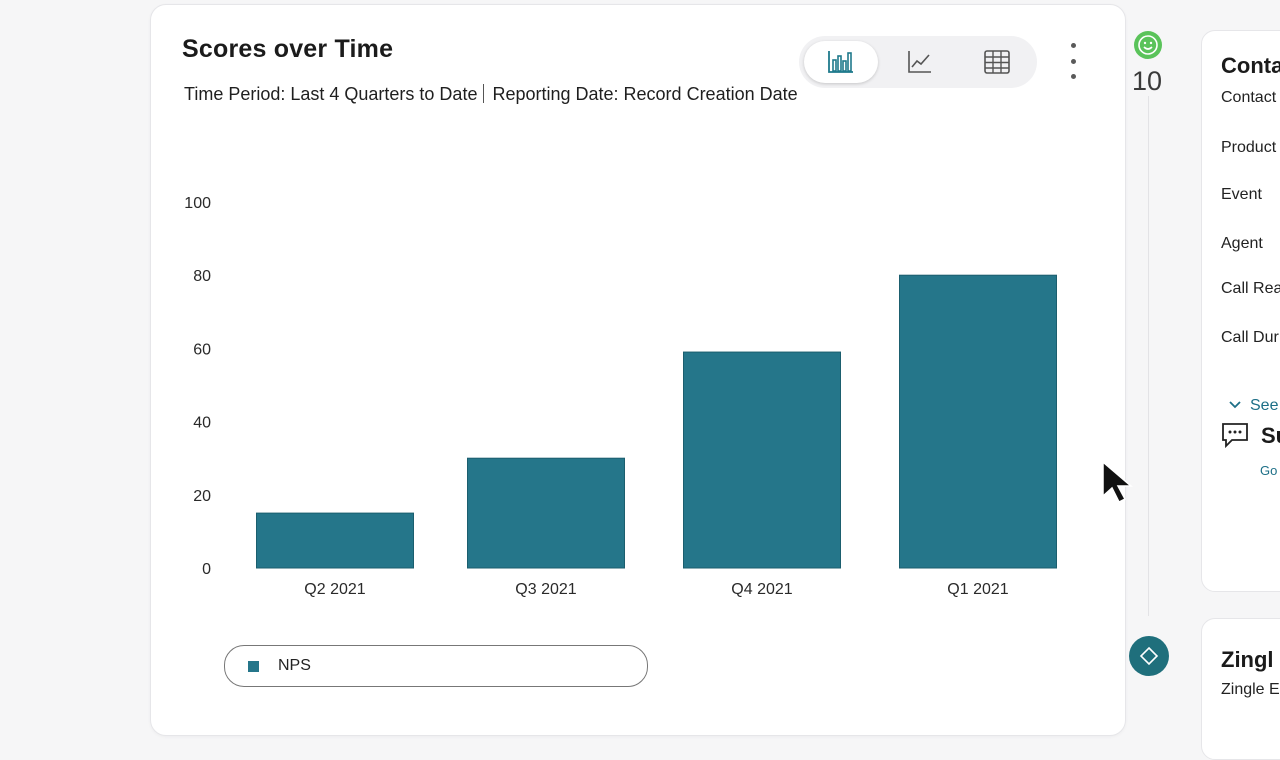 This screenshot has height=760, width=1280. I want to click on reporting-date-label: Reporting Date: Record Creation Date, so click(645, 94).